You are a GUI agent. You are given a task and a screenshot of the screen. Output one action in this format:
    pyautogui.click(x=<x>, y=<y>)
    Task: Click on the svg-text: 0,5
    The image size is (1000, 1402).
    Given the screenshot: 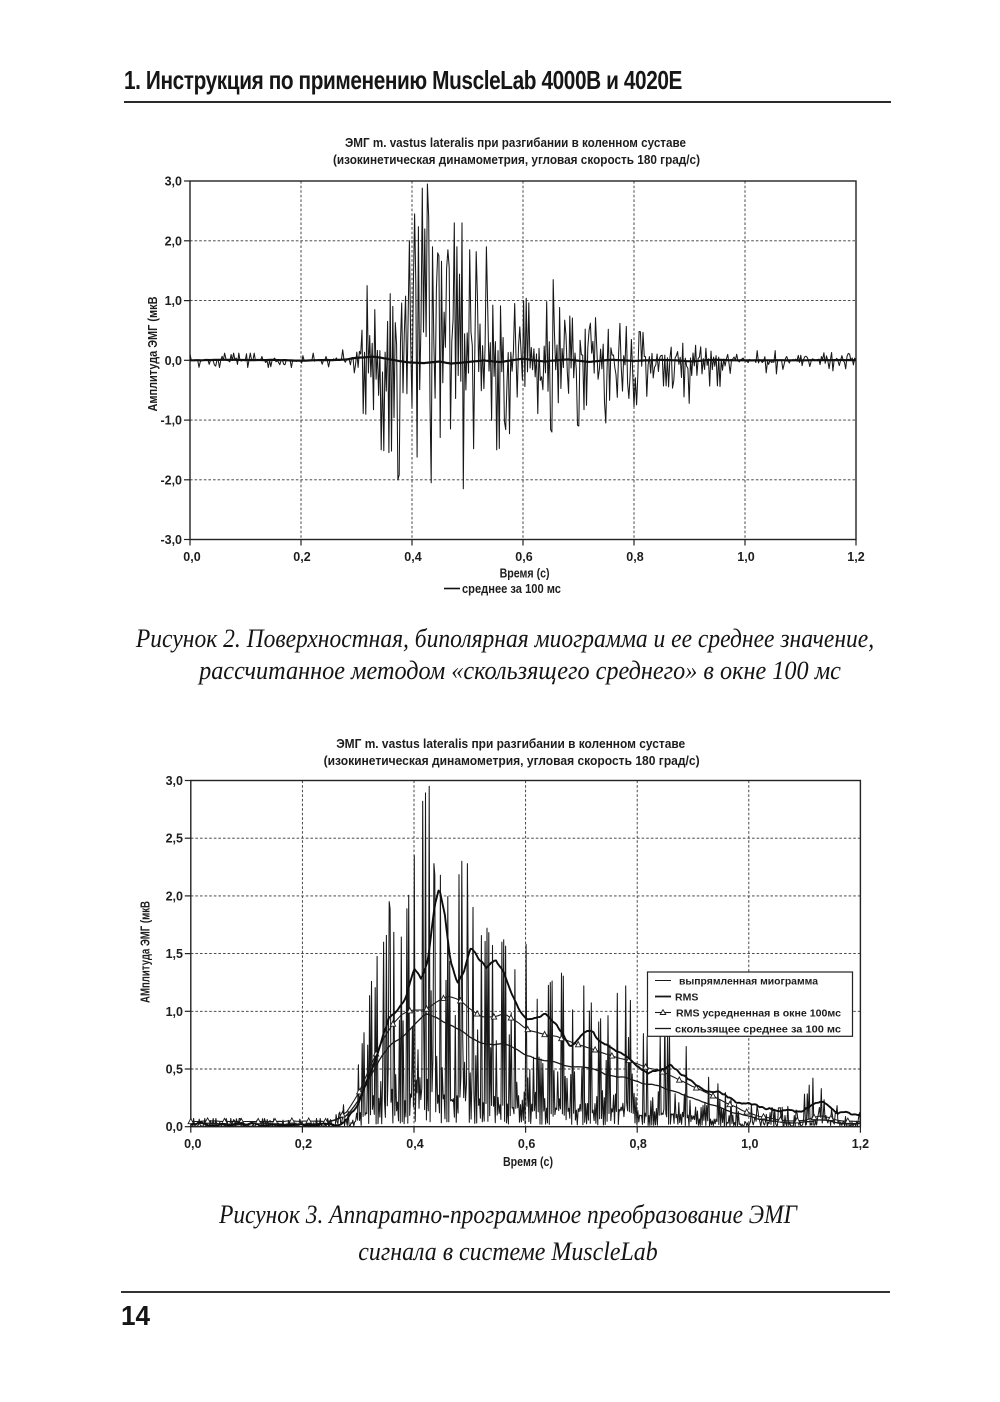 What is the action you would take?
    pyautogui.click(x=174, y=1070)
    